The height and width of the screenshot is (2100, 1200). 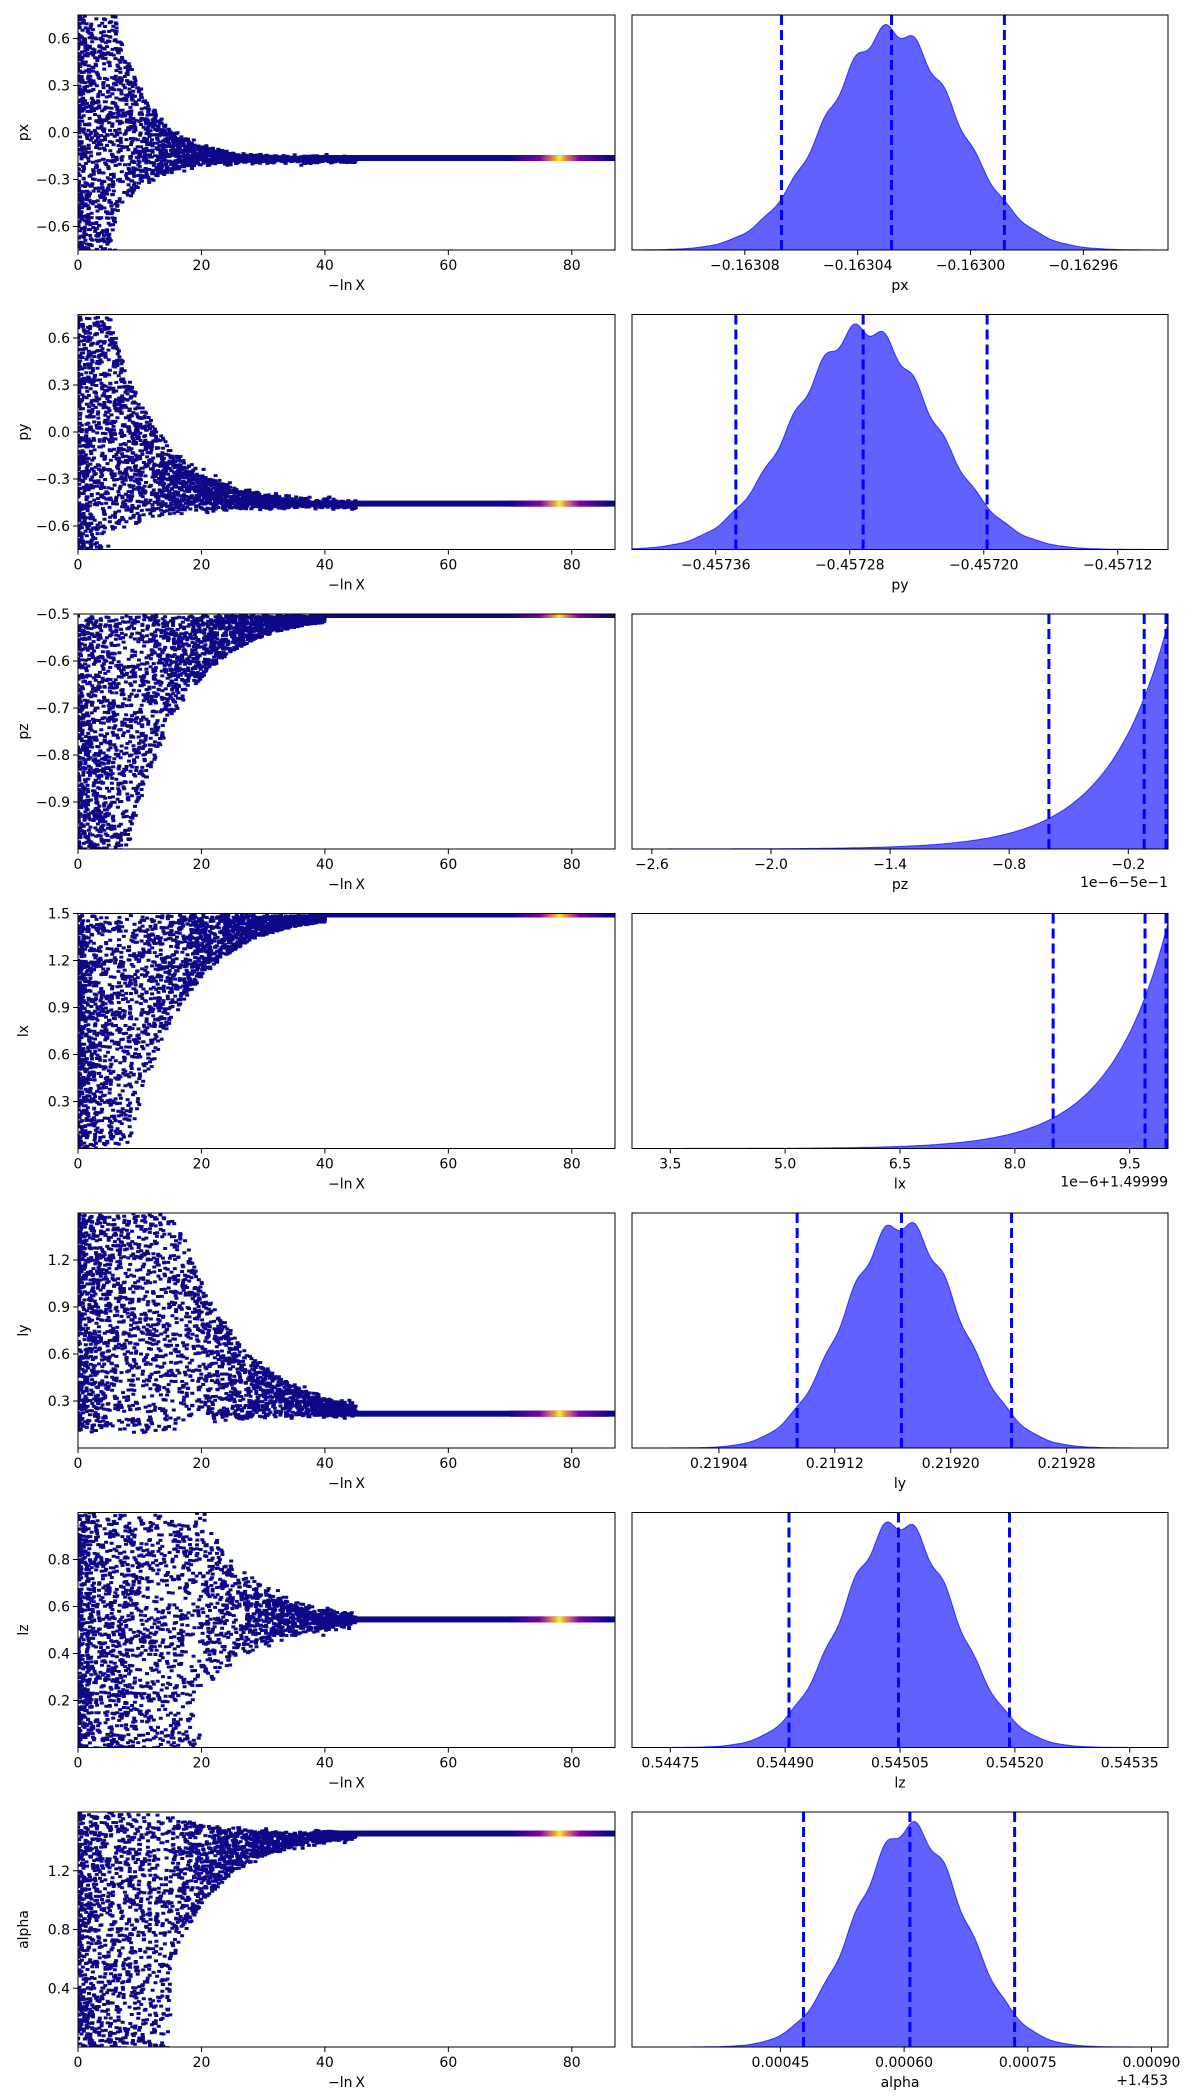 What do you see at coordinates (59, 134) in the screenshot?
I see `trace-ytick-label: 0.0` at bounding box center [59, 134].